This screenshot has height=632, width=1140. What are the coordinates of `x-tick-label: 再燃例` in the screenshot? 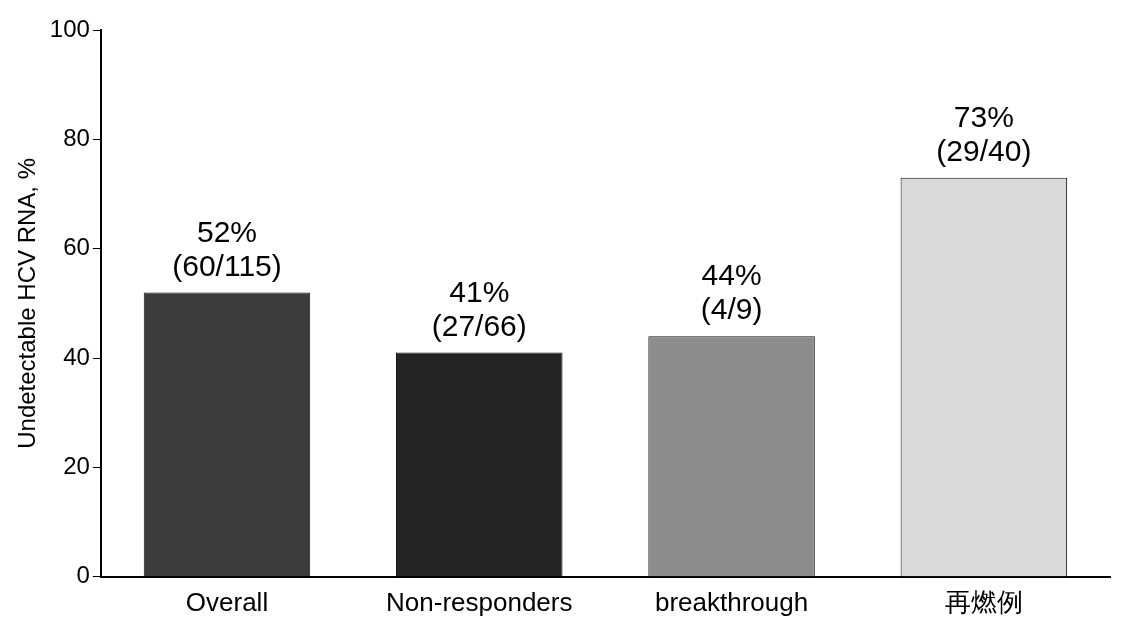 It's located at (983, 601).